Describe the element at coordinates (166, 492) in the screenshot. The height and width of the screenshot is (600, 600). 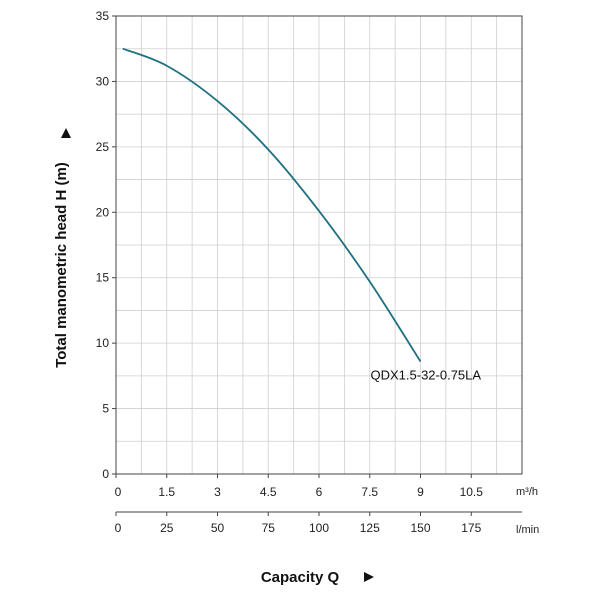
I see `x-tick-label: 1.5` at that location.